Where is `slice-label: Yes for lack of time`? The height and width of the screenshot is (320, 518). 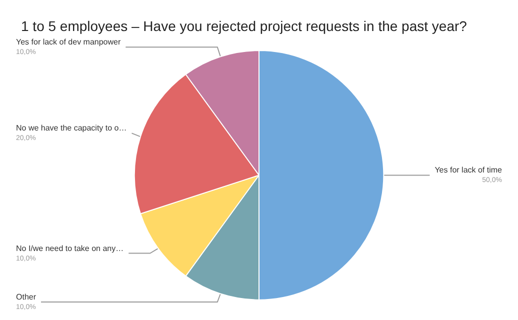
slice-label: Yes for lack of time is located at coordinates (468, 170).